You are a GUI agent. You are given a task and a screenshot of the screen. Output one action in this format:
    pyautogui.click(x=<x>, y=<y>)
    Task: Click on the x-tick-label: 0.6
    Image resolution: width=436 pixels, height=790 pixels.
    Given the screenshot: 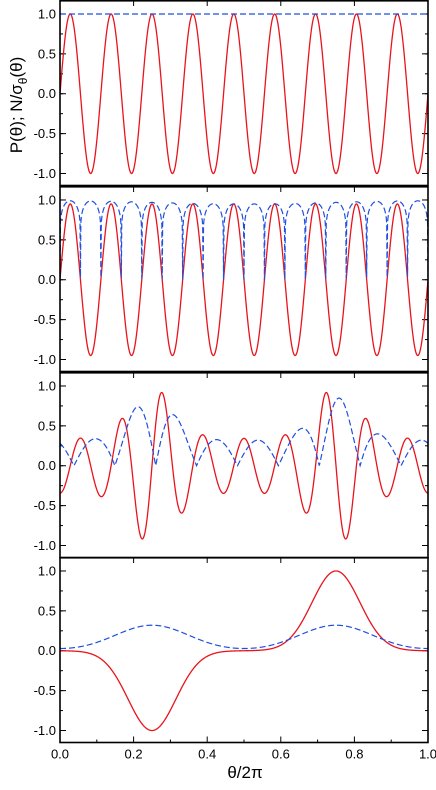 What is the action you would take?
    pyautogui.click(x=281, y=754)
    